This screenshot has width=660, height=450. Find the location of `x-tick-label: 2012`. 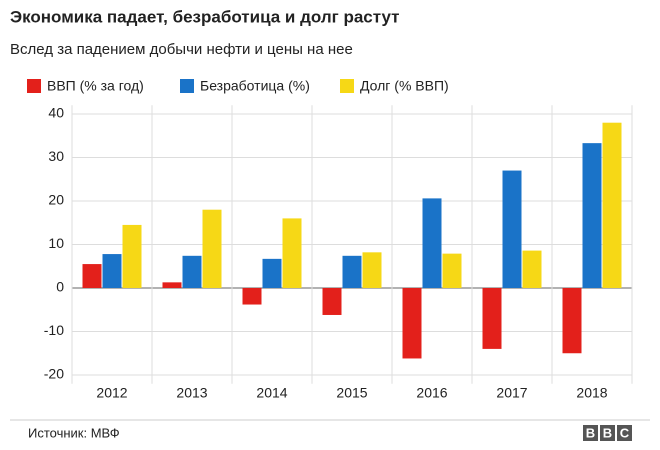

x-tick-label: 2012 is located at coordinates (111, 393).